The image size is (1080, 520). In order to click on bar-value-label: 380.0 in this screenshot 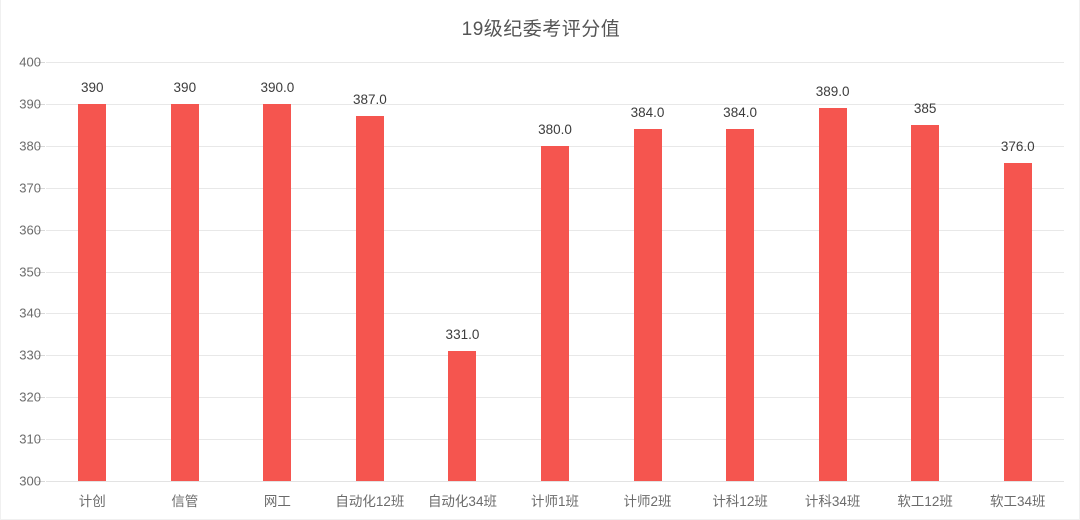, I will do `click(555, 129)`.